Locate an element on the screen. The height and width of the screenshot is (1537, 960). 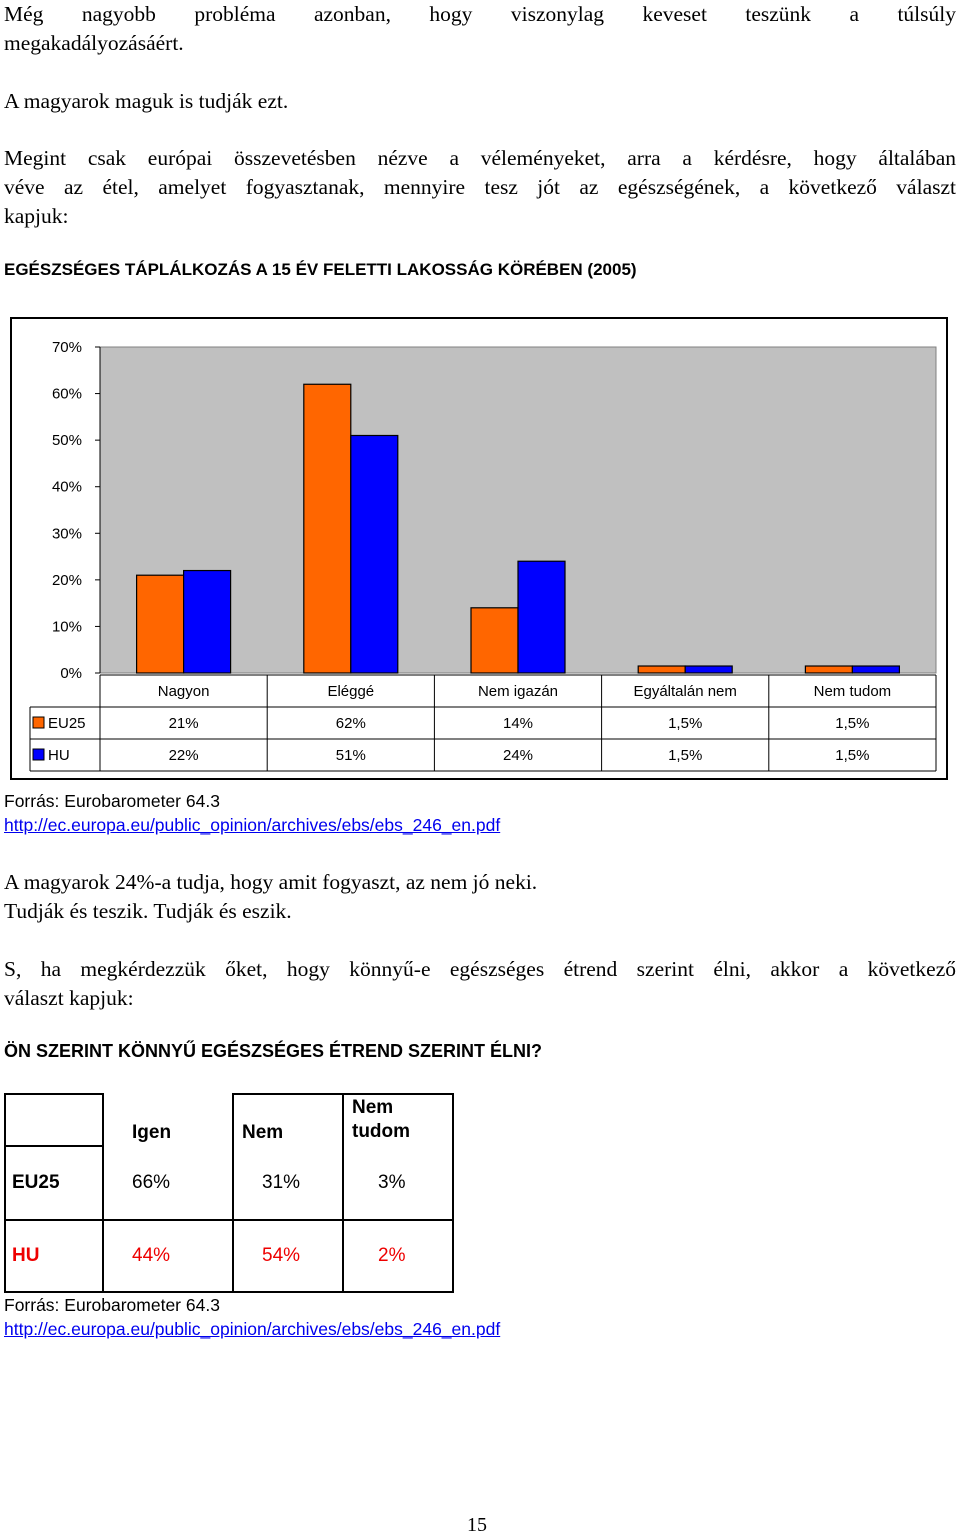
table-header-cell: Nem tudom is located at coordinates (398, 1119).